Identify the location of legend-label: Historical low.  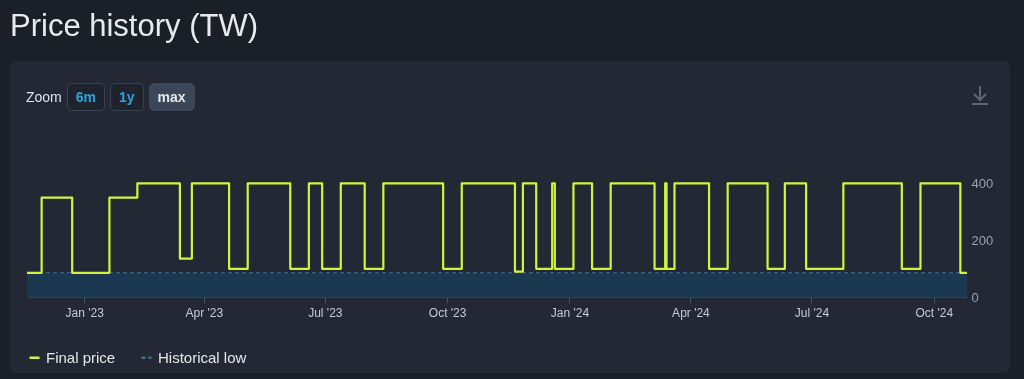
(202, 357).